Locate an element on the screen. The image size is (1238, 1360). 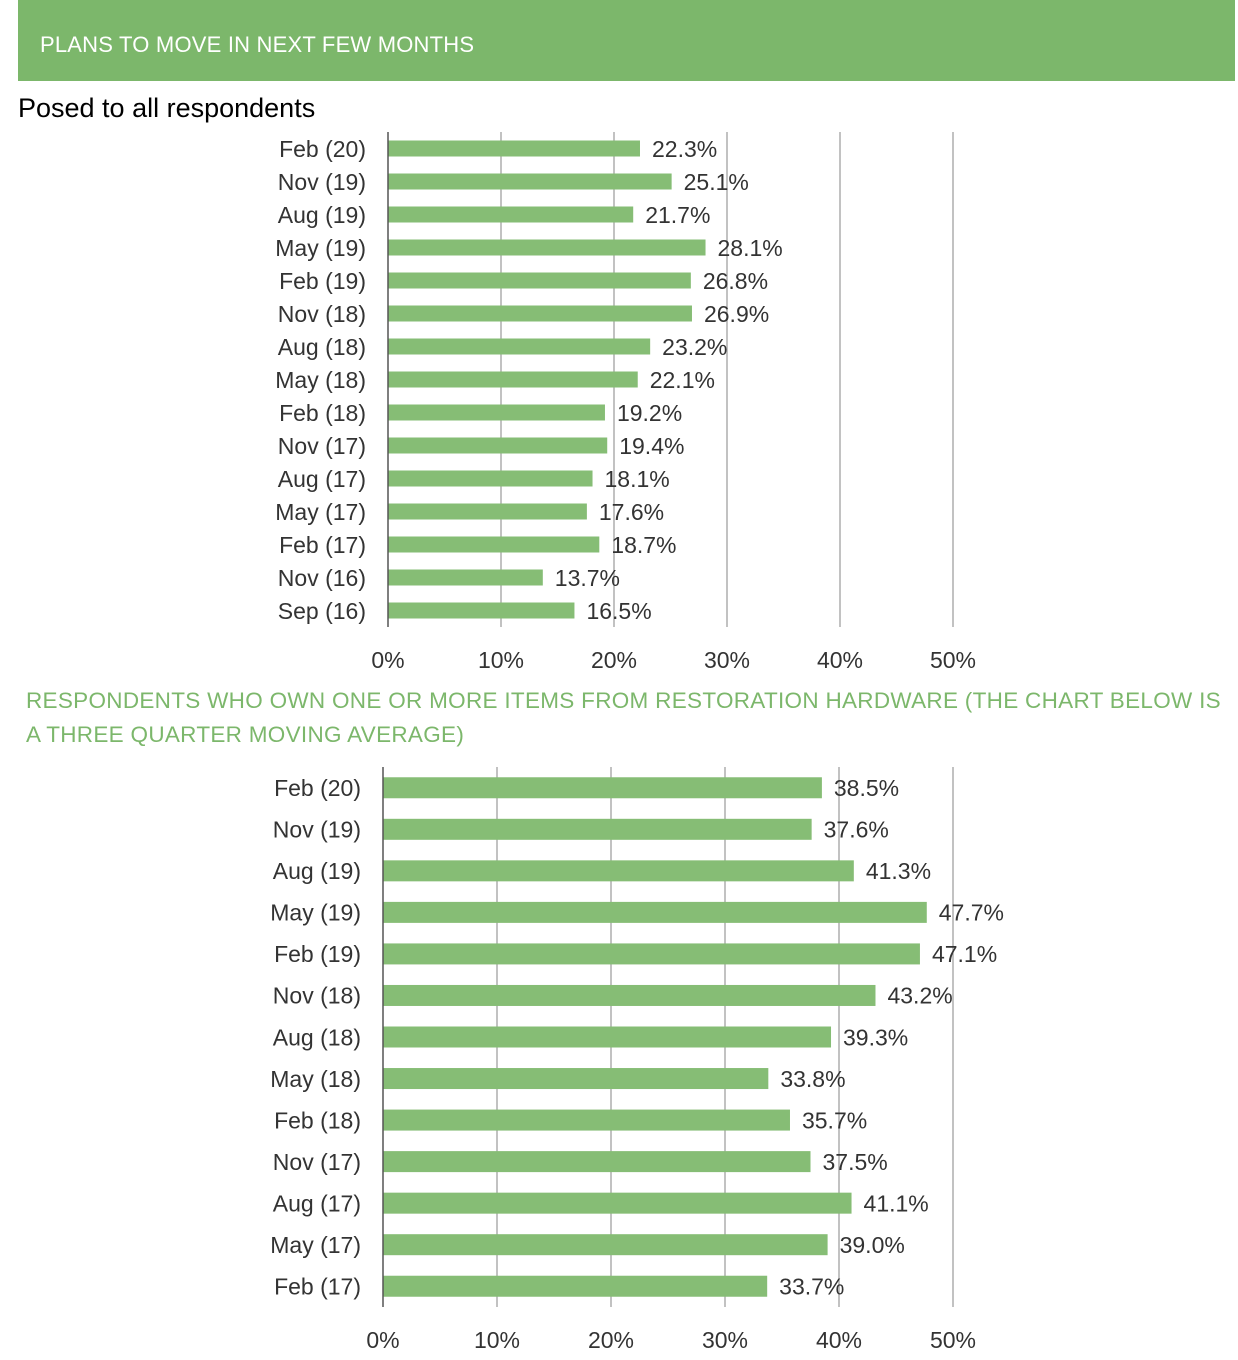
data-label: 38.5% is located at coordinates (866, 788).